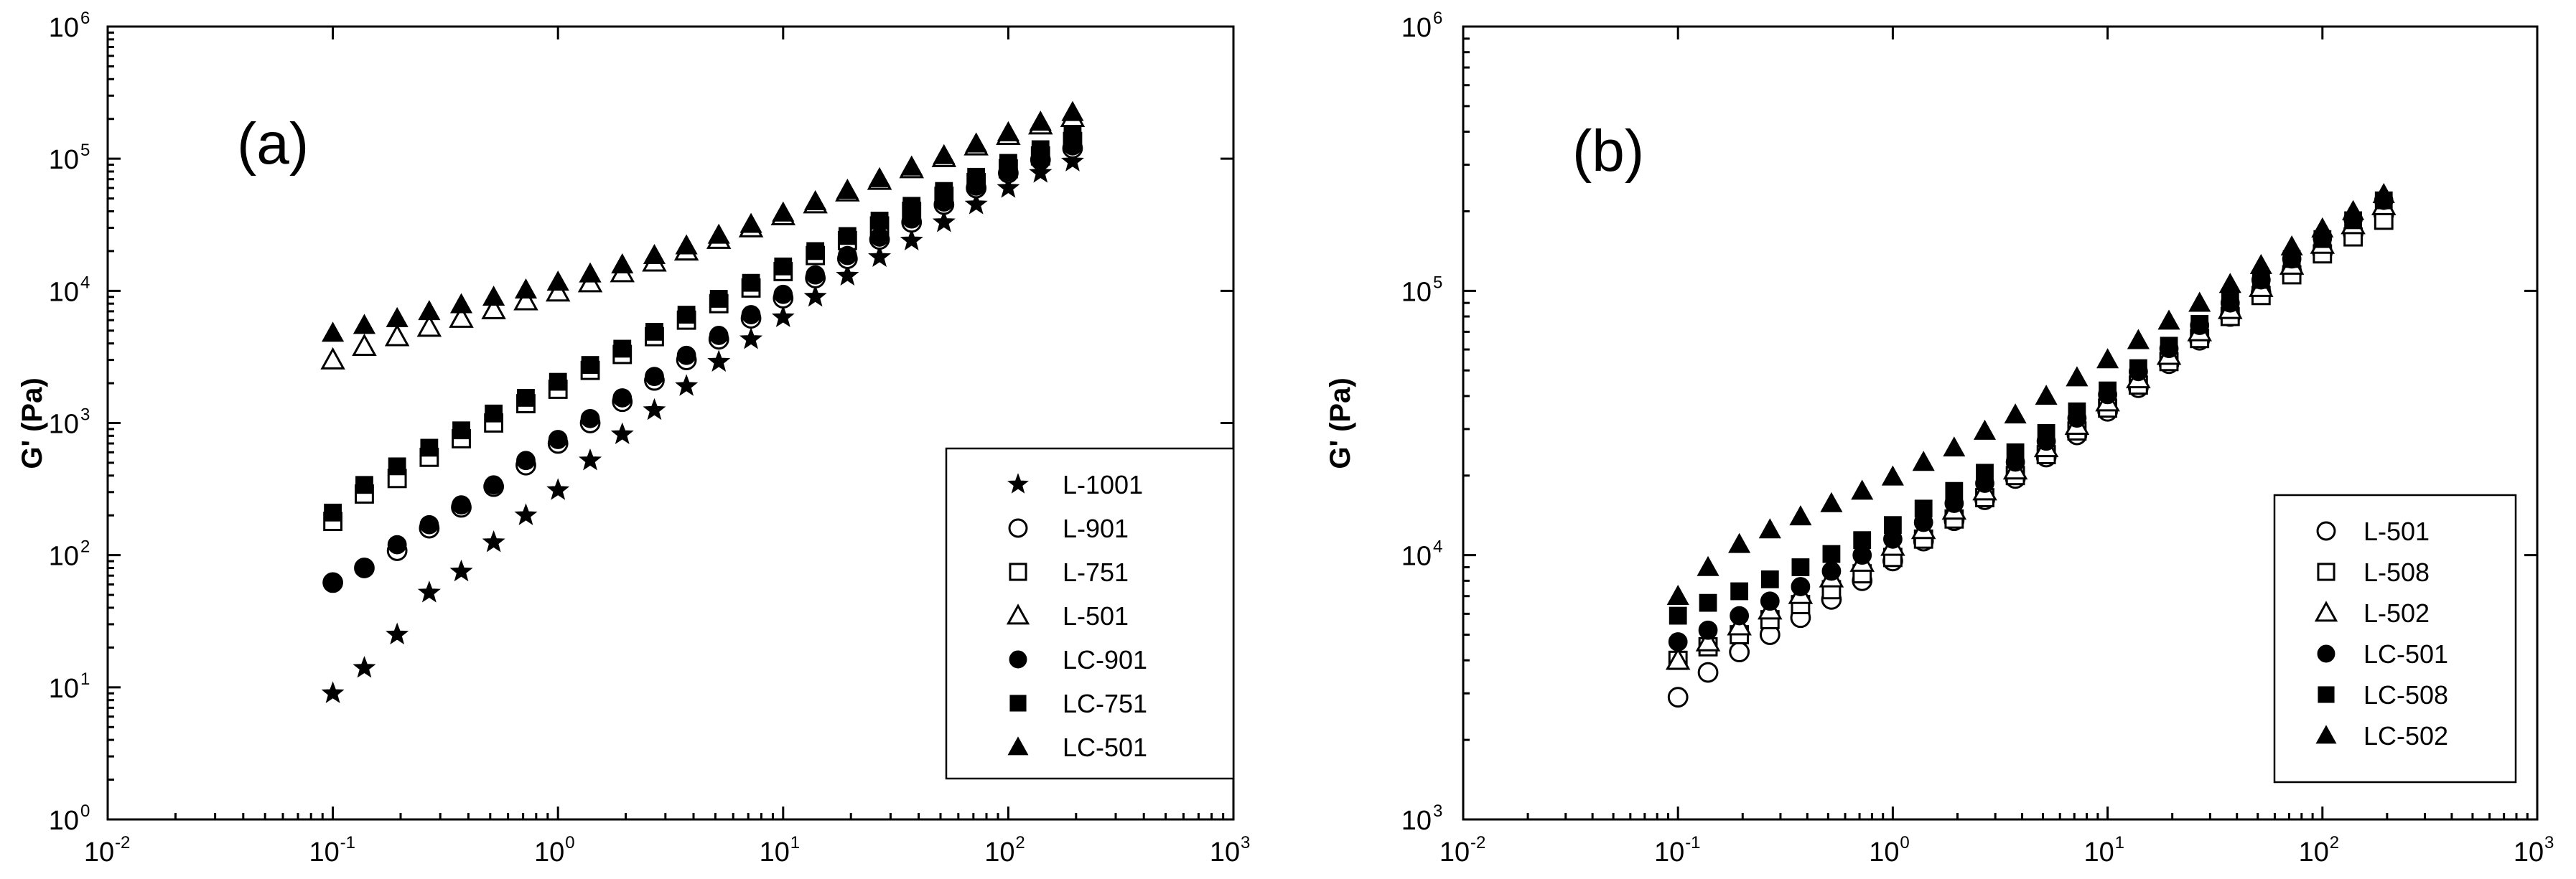 The width and height of the screenshot is (2576, 879). What do you see at coordinates (1020, 843) in the screenshot?
I see `x-tick-exponent: 2` at bounding box center [1020, 843].